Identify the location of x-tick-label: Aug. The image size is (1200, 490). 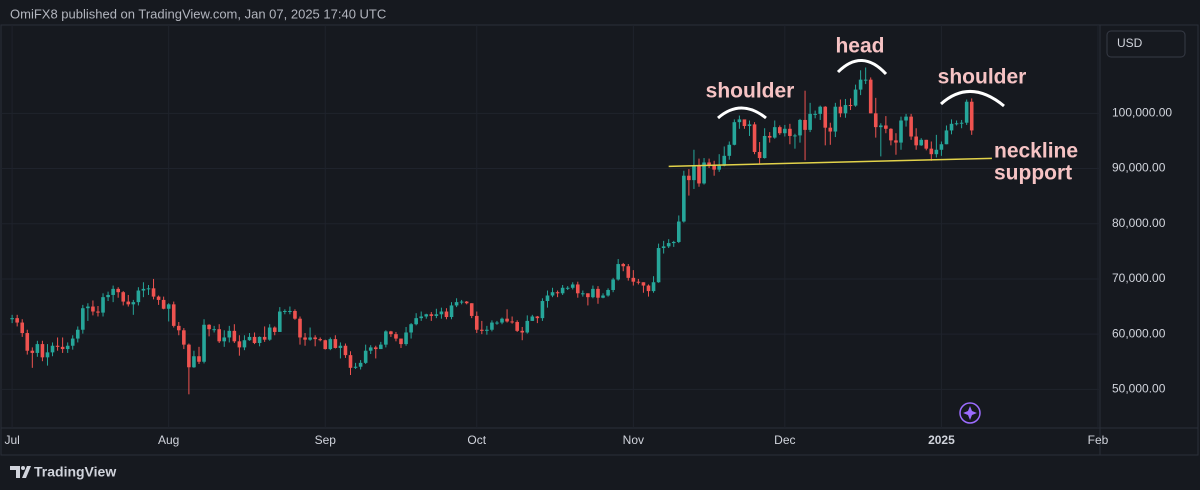
(168, 440).